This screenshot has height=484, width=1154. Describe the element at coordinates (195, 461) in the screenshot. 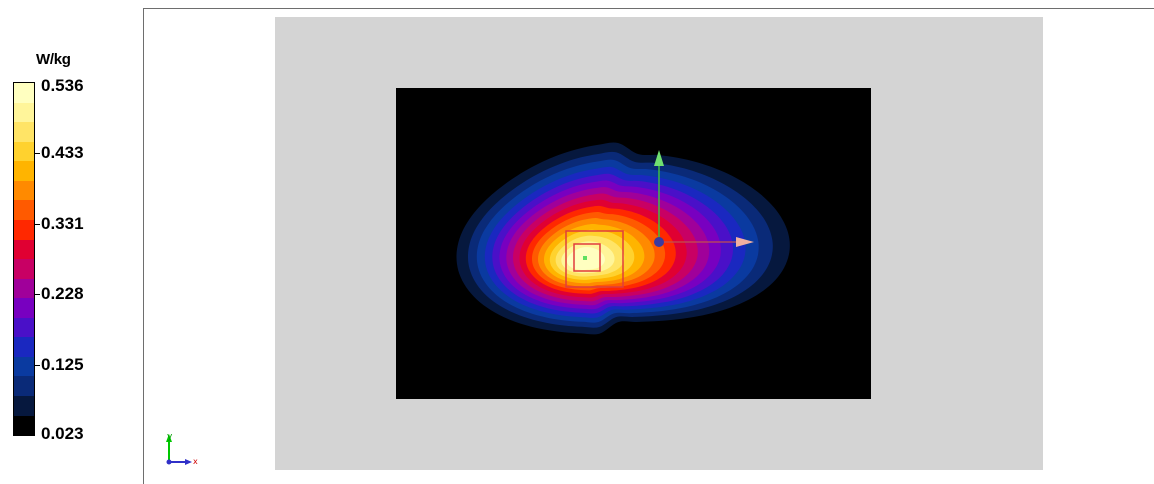

I see `x-axis-label: x` at that location.